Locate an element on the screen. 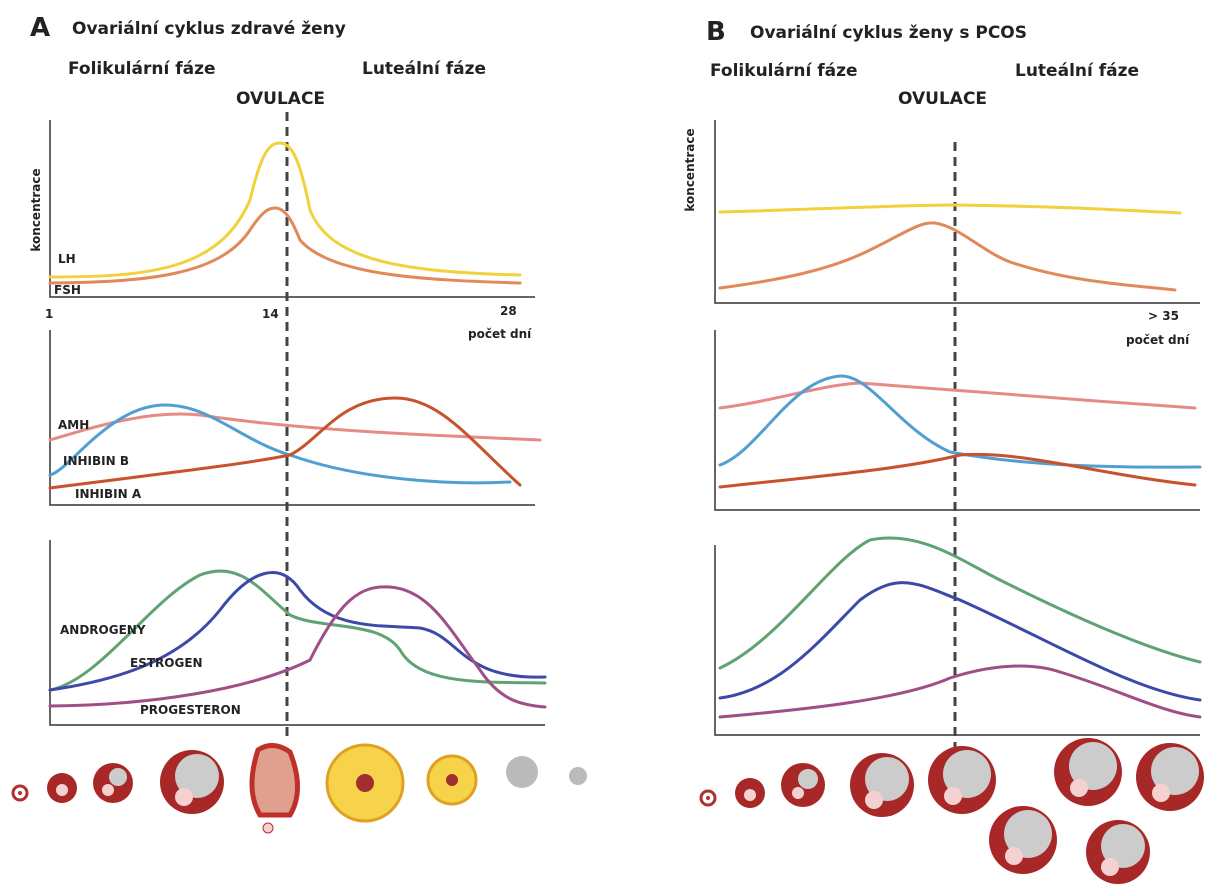 The height and width of the screenshot is (889, 1205). curve-label: PROGESTERON is located at coordinates (190, 710).